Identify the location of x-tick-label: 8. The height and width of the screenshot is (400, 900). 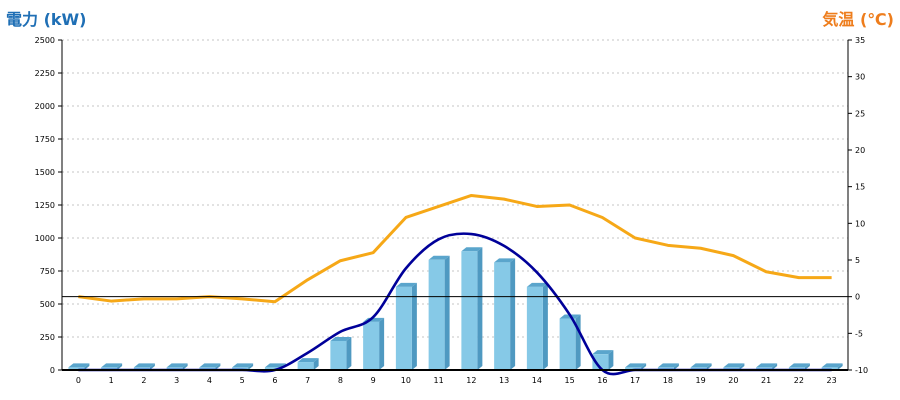
(340, 380).